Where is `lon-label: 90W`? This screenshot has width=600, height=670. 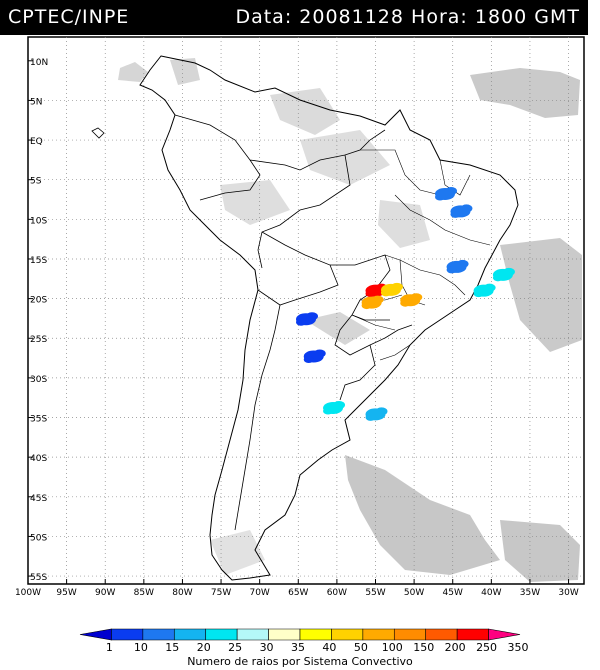
lon-label: 90W is located at coordinates (105, 593).